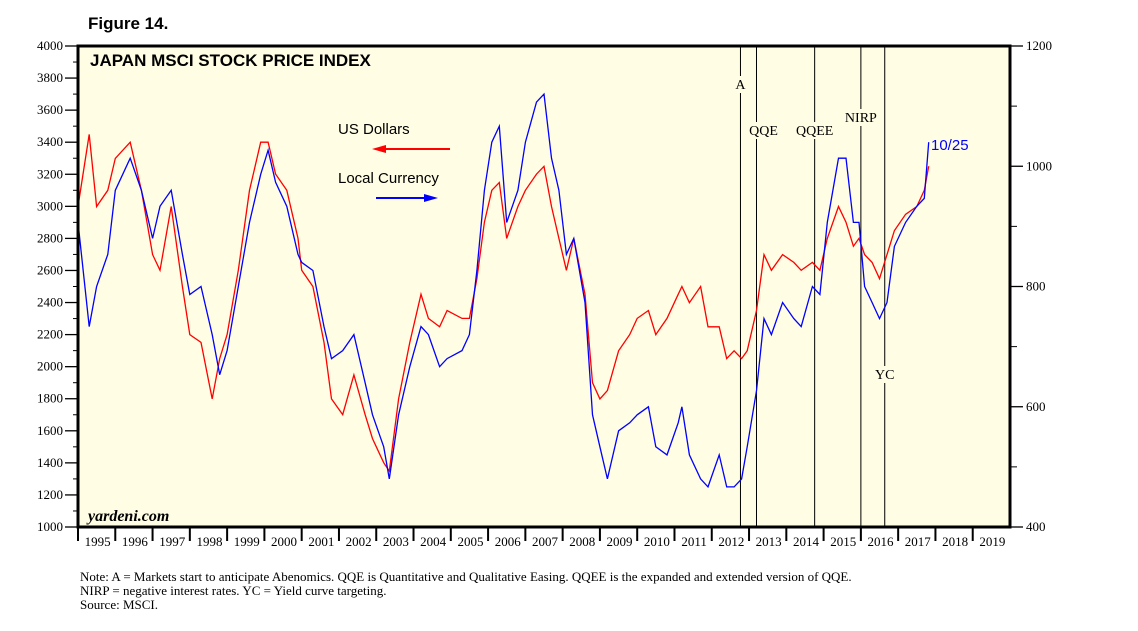 This screenshot has width=1138, height=631. Describe the element at coordinates (50, 526) in the screenshot. I see `y-left-tick-label: 1000` at that location.